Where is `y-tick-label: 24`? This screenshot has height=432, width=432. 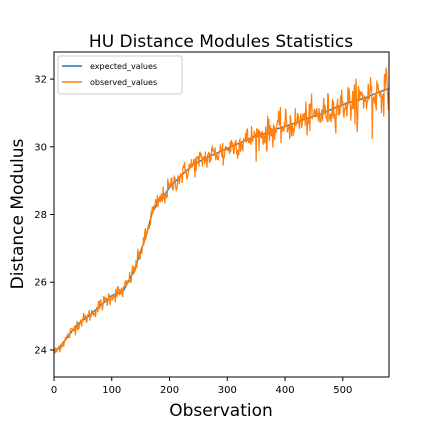 y-tick-label: 24 is located at coordinates (40, 350).